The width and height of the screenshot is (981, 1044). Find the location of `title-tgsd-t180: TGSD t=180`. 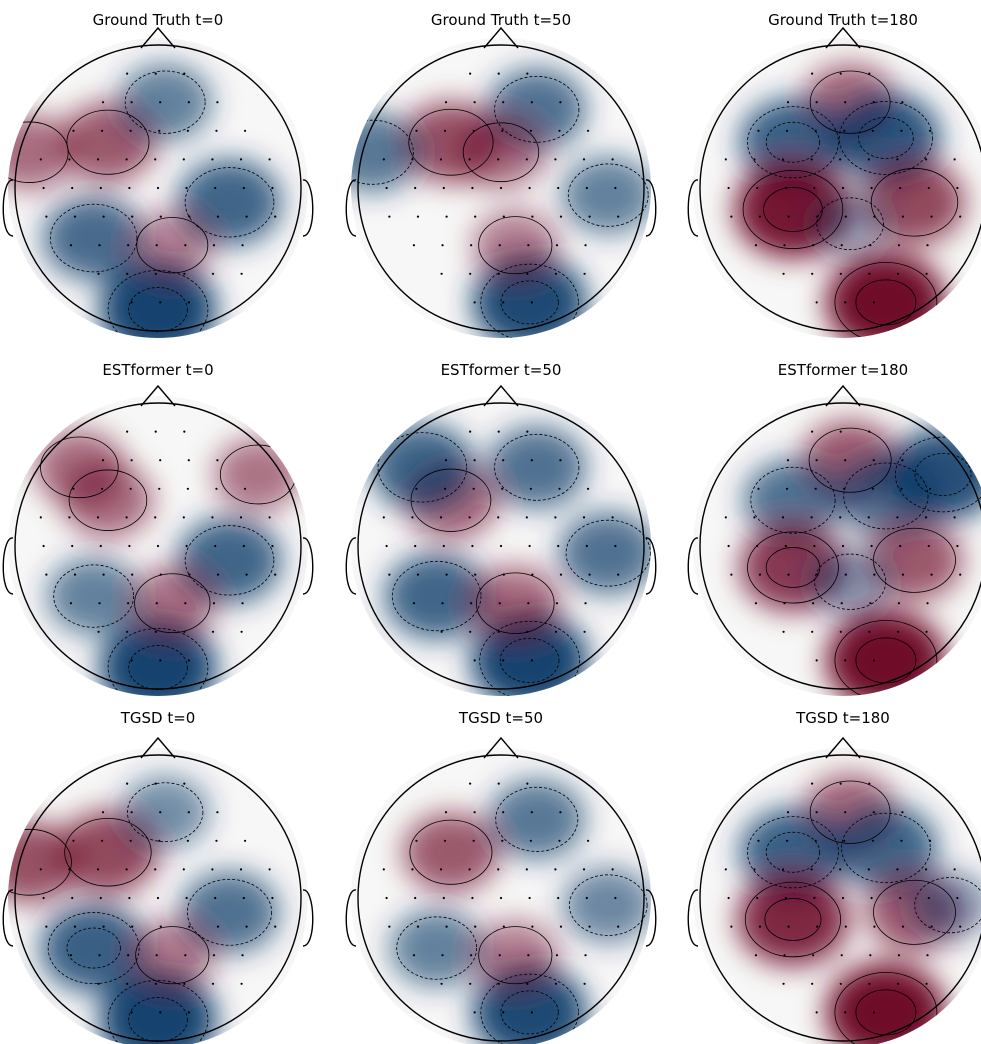

title-tgsd-t180: TGSD t=180 is located at coordinates (842, 718).